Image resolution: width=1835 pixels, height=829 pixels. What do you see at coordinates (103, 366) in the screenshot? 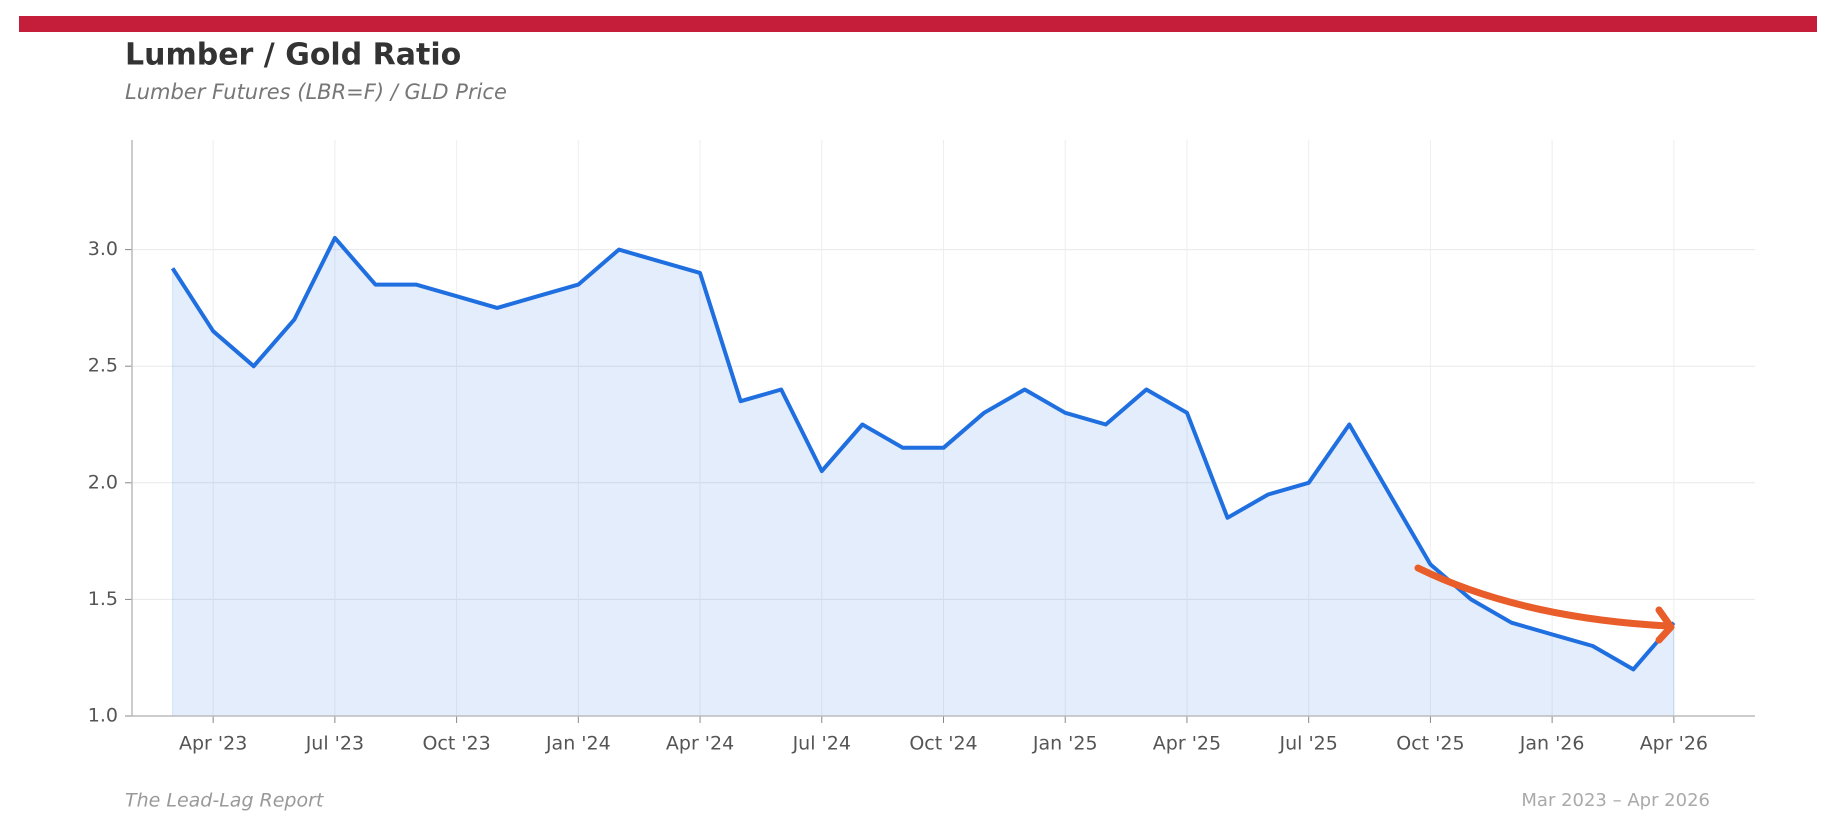
I see `y-tick-label: 2.5` at bounding box center [103, 366].